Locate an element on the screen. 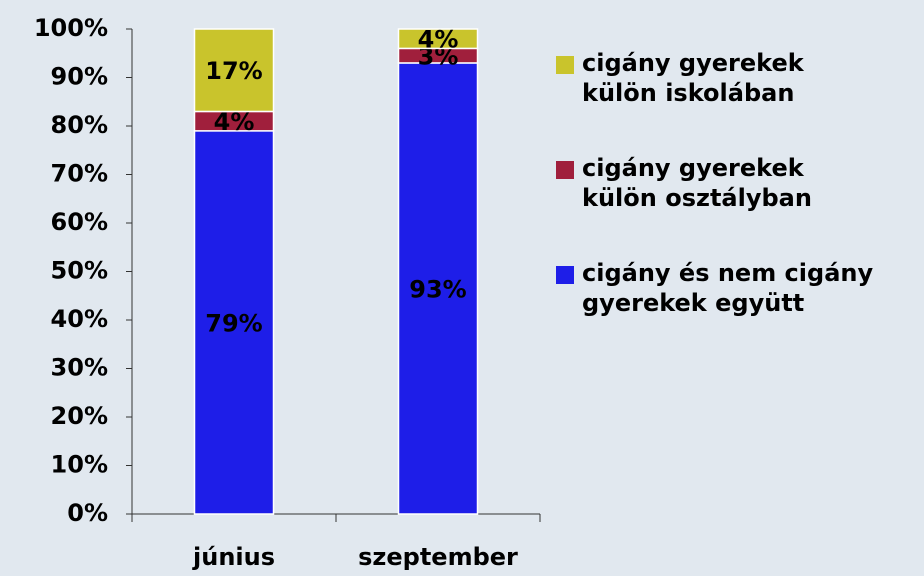  y-tick-label: 60% is located at coordinates (79, 222).